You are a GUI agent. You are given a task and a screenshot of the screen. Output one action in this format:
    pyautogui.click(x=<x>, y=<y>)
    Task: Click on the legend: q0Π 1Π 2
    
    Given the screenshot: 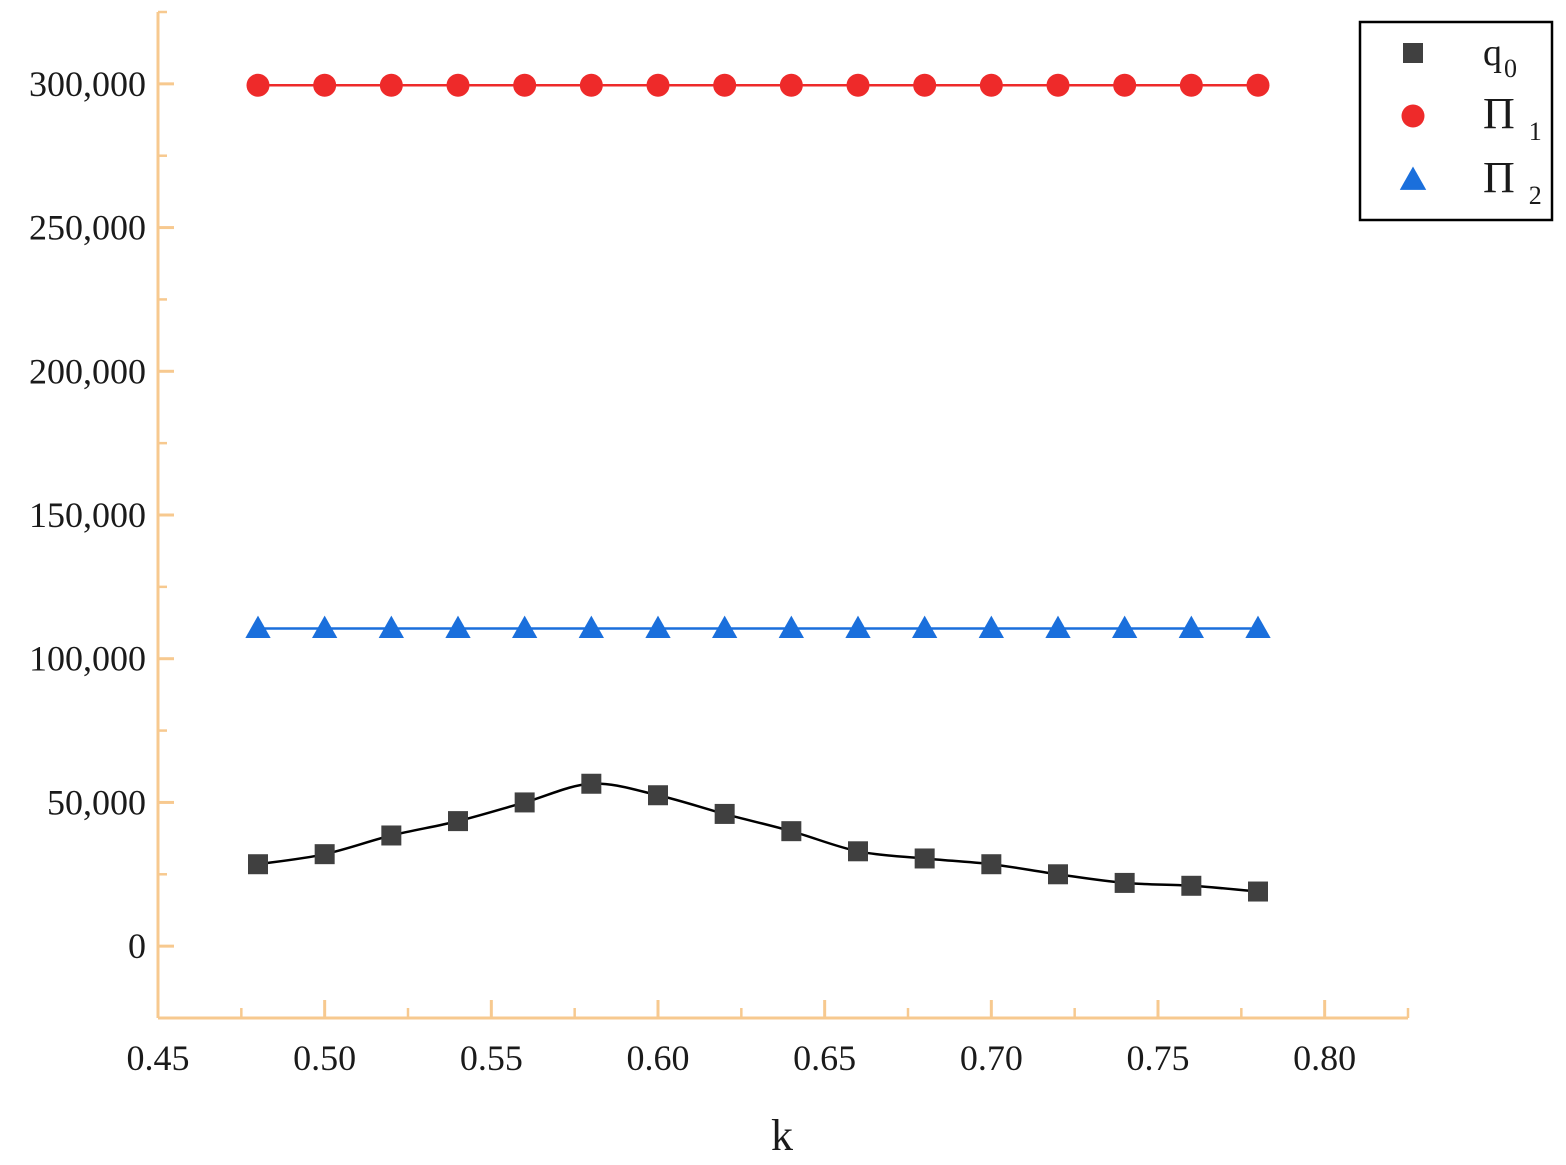 What is the action you would take?
    pyautogui.click(x=1456, y=121)
    